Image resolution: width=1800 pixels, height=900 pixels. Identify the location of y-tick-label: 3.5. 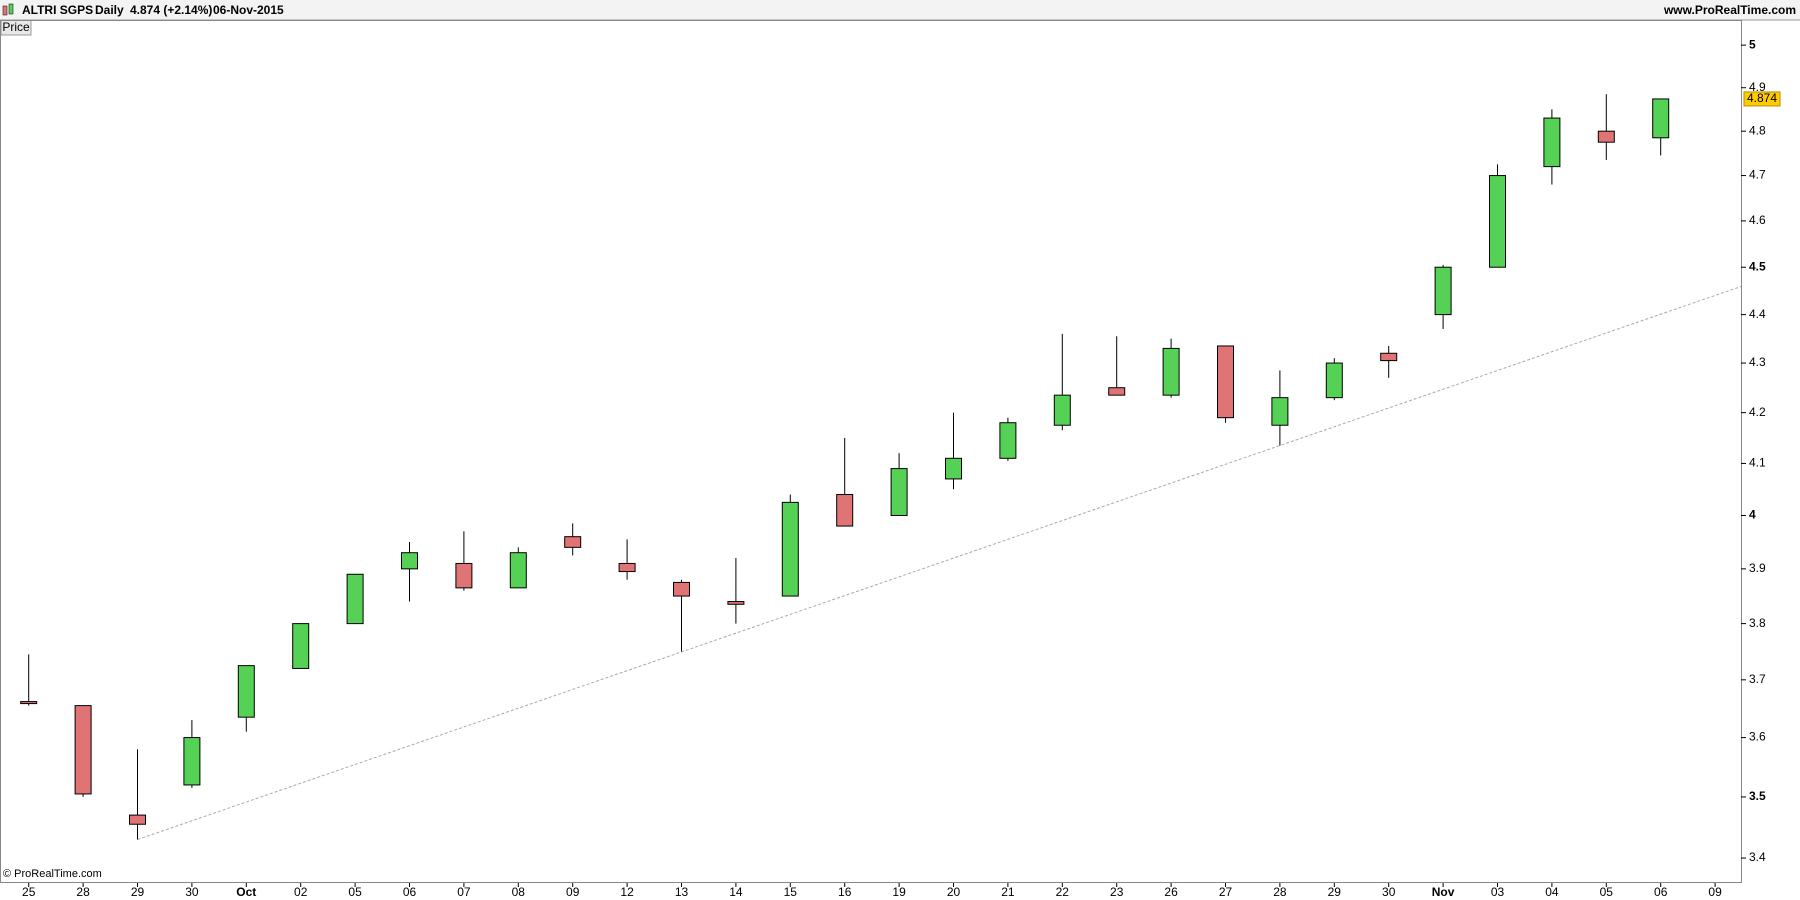
(1757, 796).